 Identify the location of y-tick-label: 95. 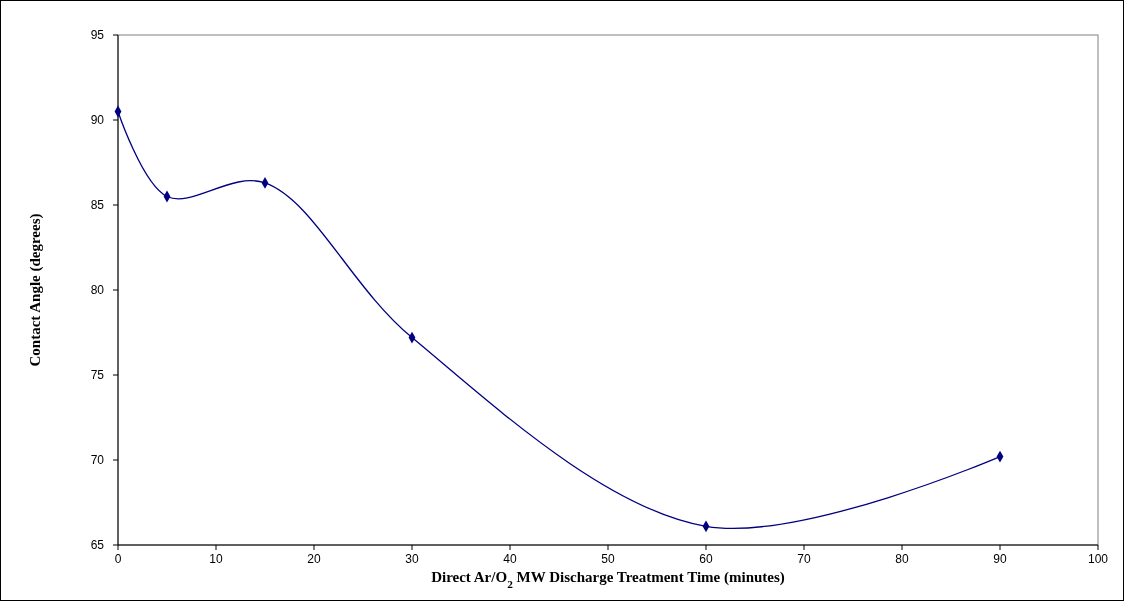
(97, 35).